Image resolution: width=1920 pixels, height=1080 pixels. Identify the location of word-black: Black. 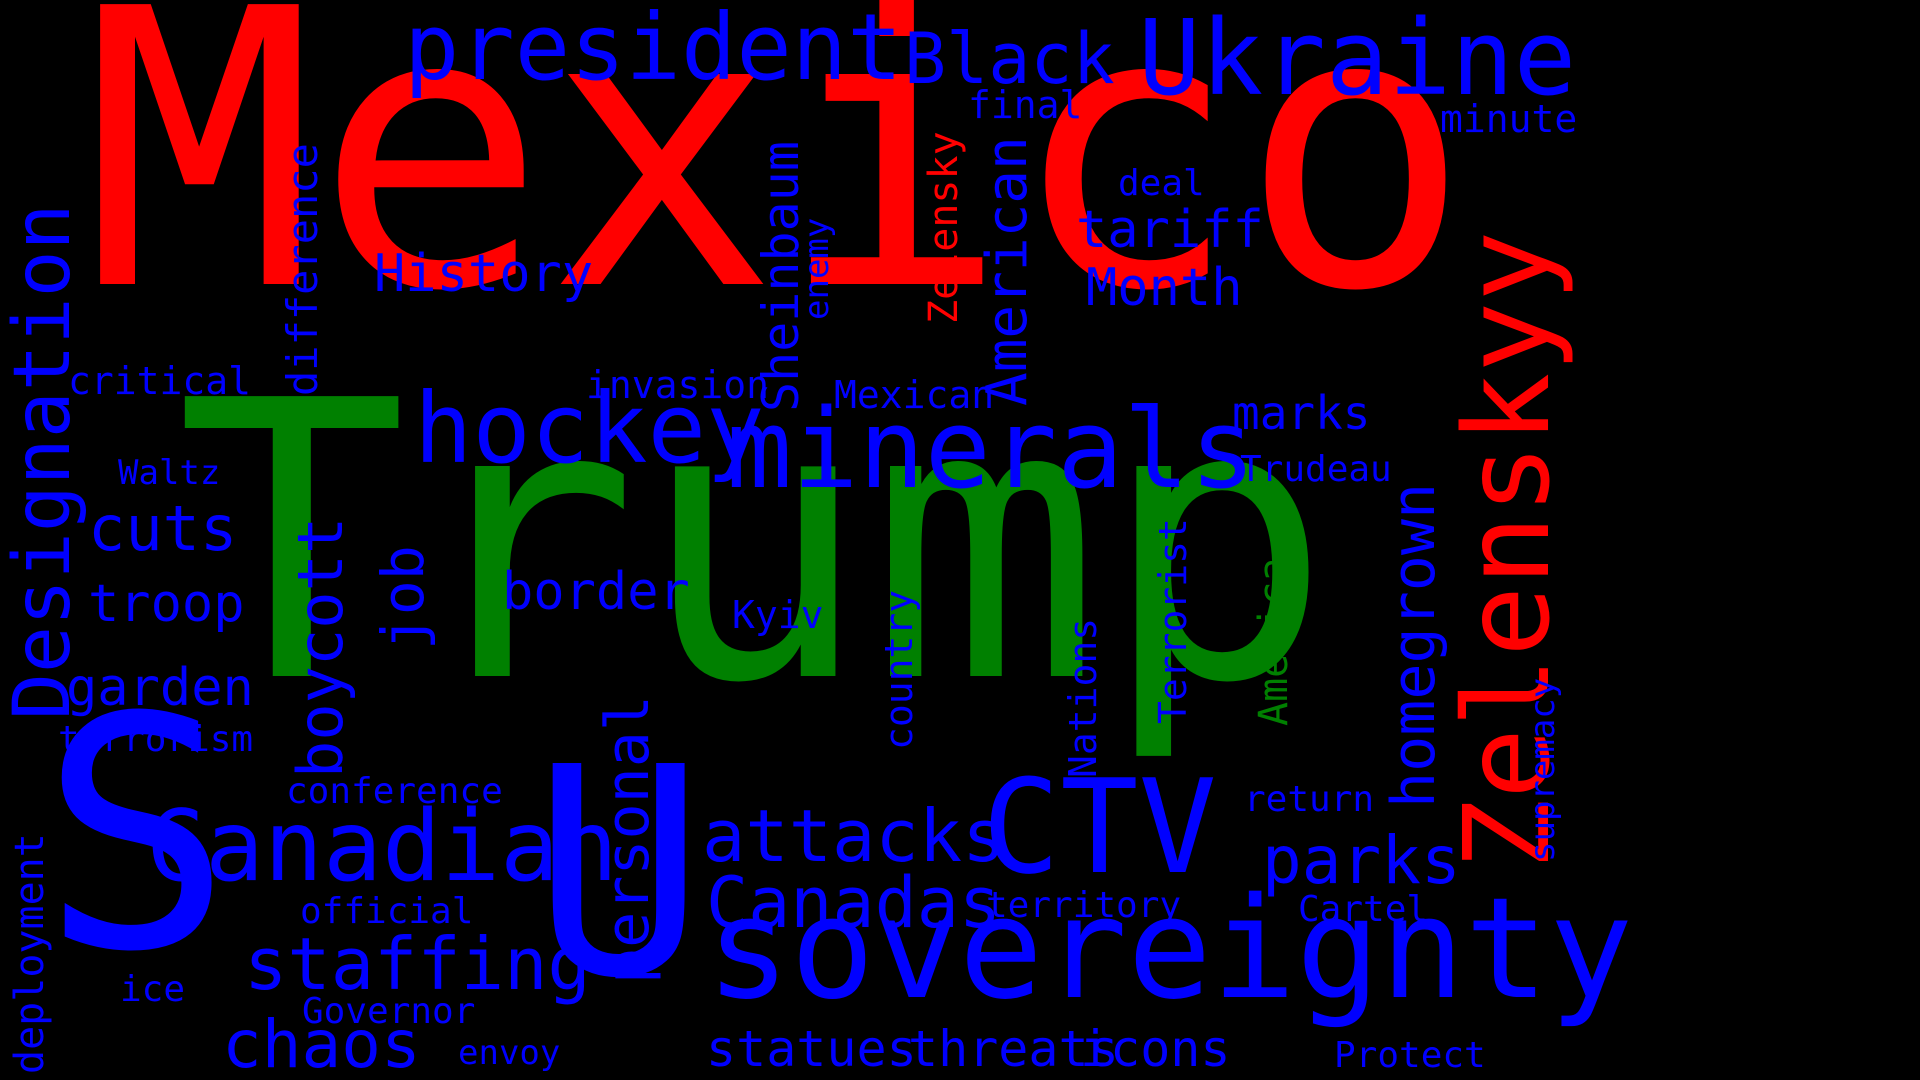
(1009, 59).